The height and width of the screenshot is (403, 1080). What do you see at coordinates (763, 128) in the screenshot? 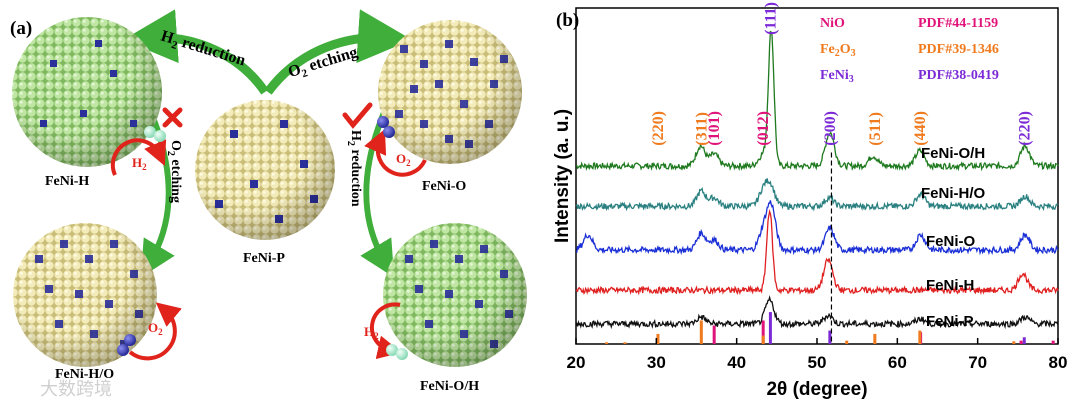
I see `peak-label-3: (012)` at bounding box center [763, 128].